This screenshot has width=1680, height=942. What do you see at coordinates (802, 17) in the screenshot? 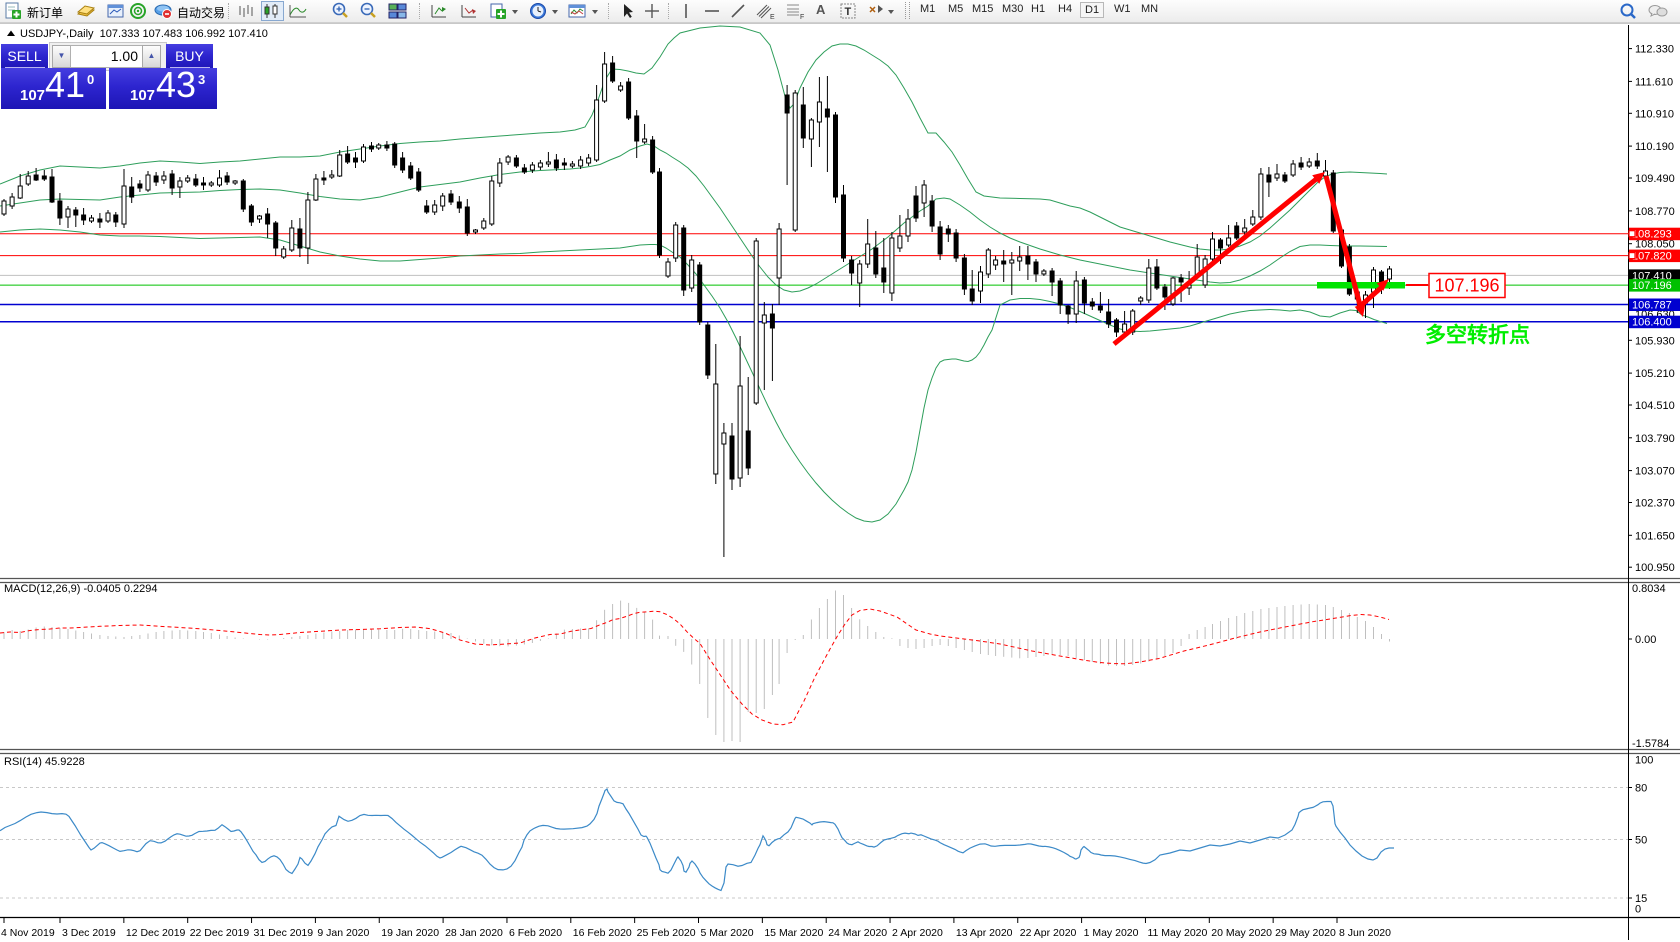
I see `svg-text: F` at bounding box center [802, 17].